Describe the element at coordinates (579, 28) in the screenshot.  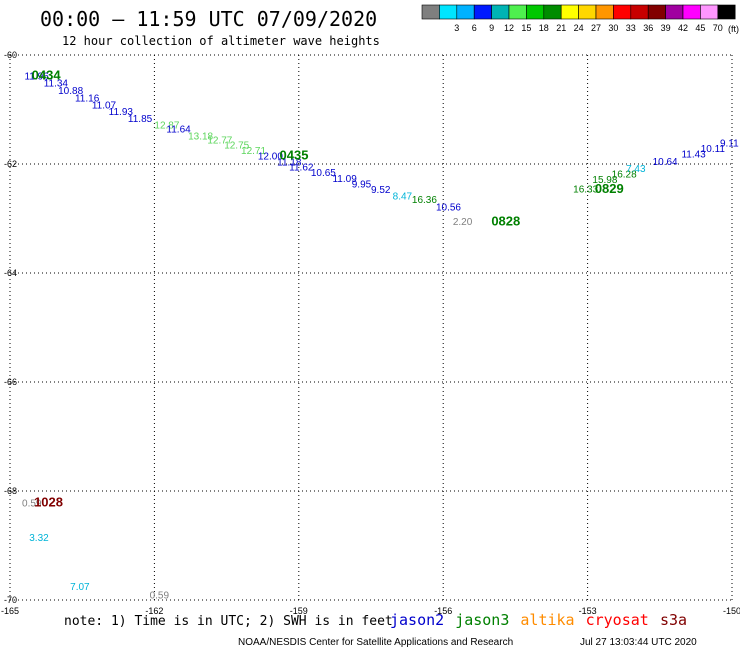
I see `legend-tick-label: 24` at that location.